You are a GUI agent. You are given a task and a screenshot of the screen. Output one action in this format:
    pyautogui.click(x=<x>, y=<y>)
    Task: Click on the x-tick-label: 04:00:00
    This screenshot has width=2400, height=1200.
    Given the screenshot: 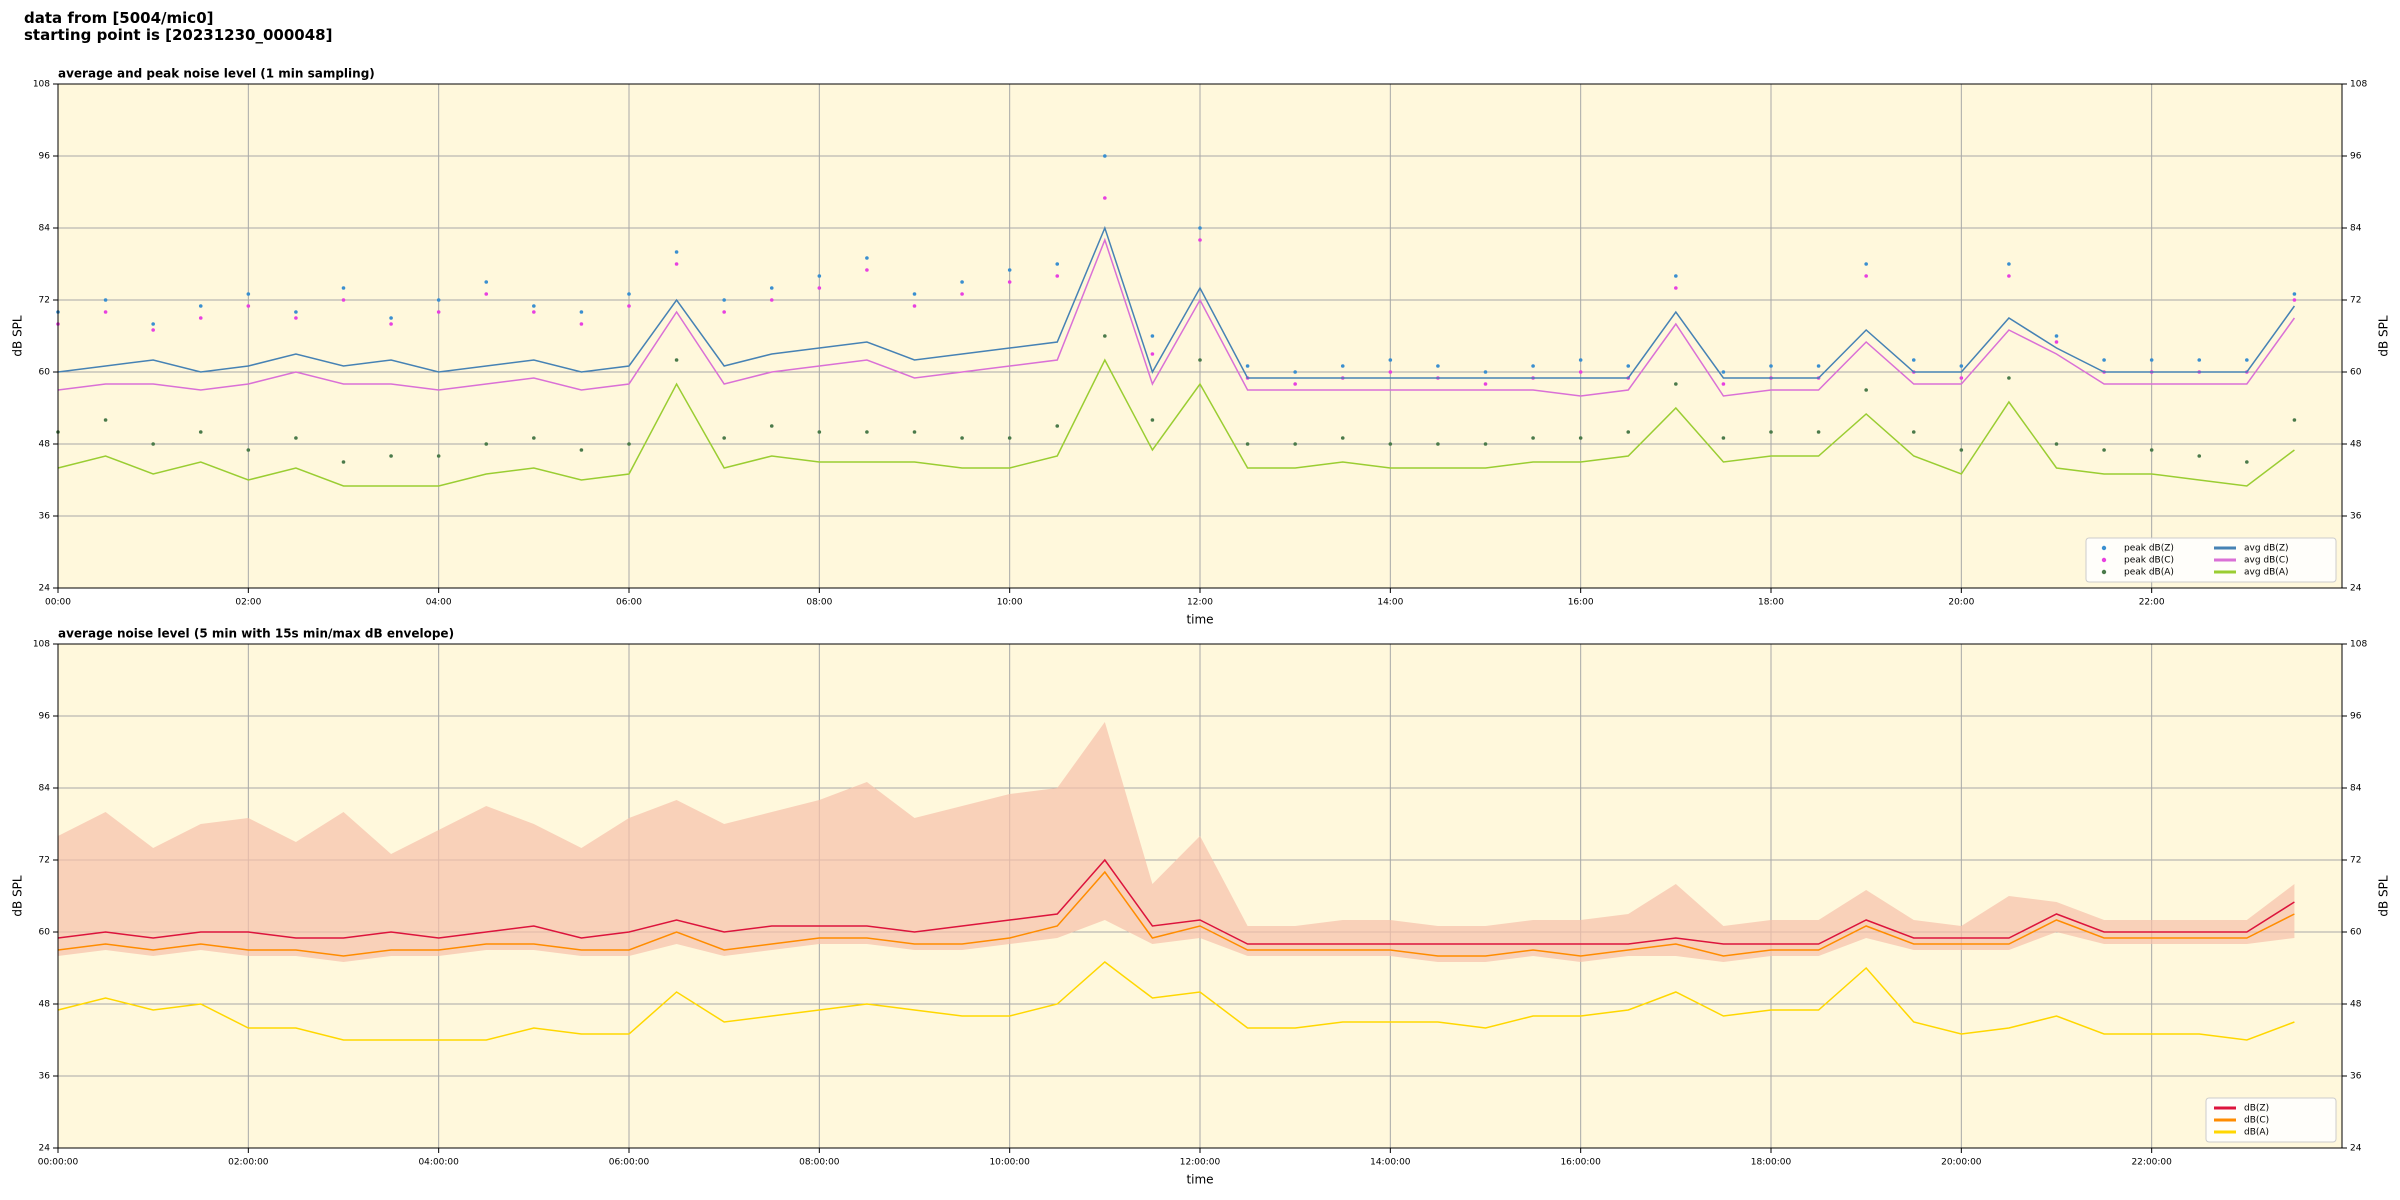 What is the action you would take?
    pyautogui.click(x=438, y=1163)
    